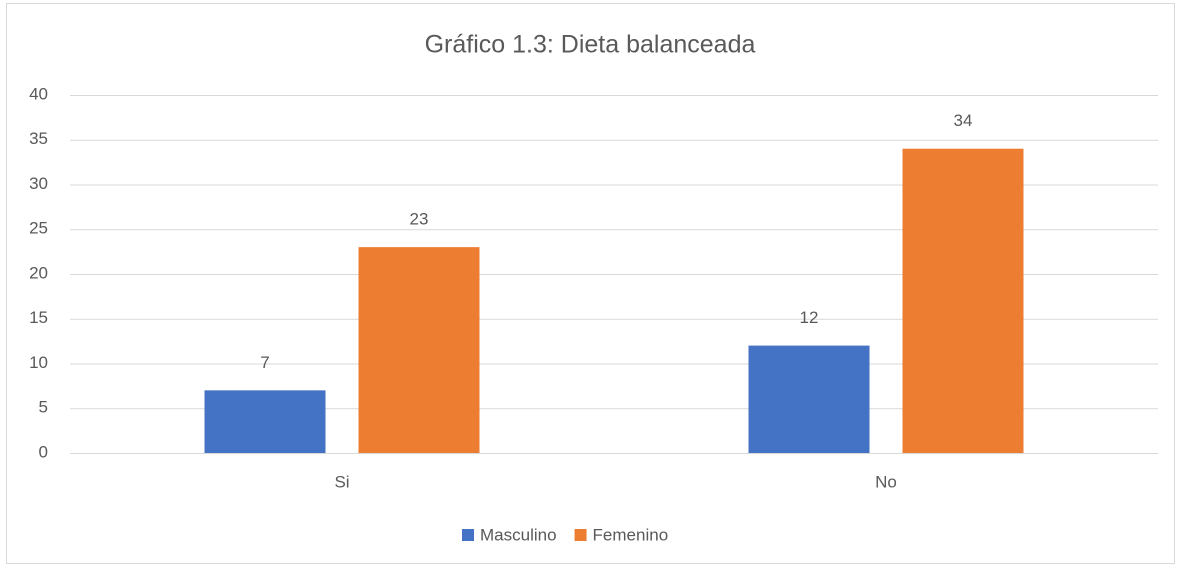 This screenshot has width=1179, height=567. Describe the element at coordinates (43, 451) in the screenshot. I see `y-tick-label: 0` at that location.